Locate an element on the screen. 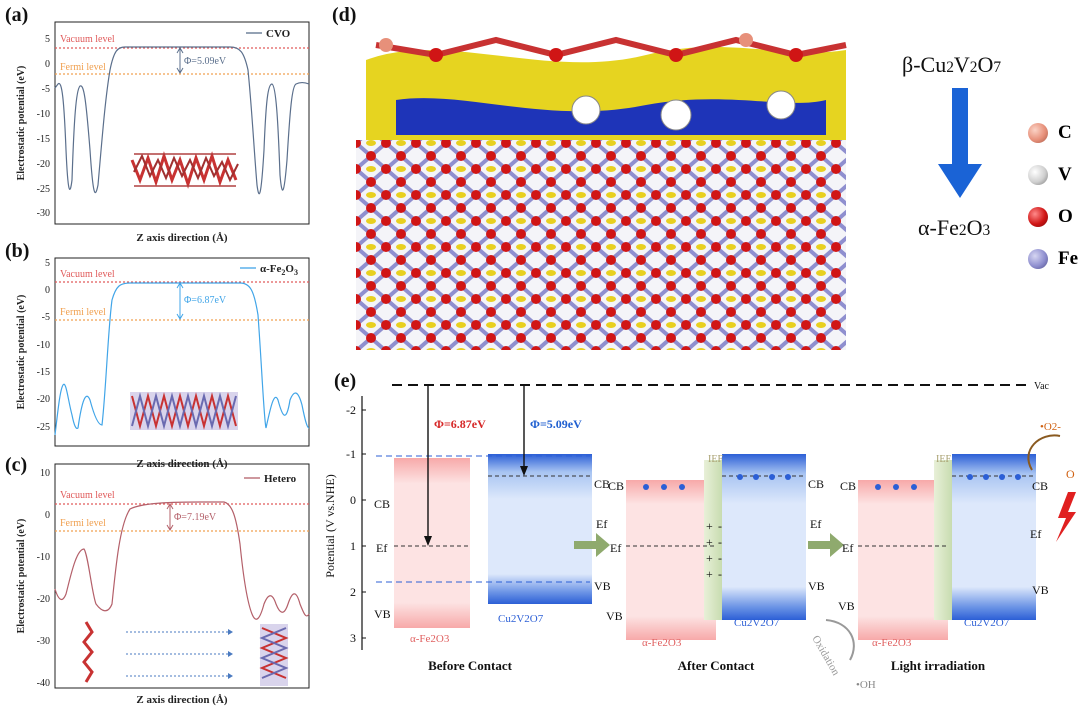  panel-c-ytick-5: -40 is located at coordinates (43, 683).